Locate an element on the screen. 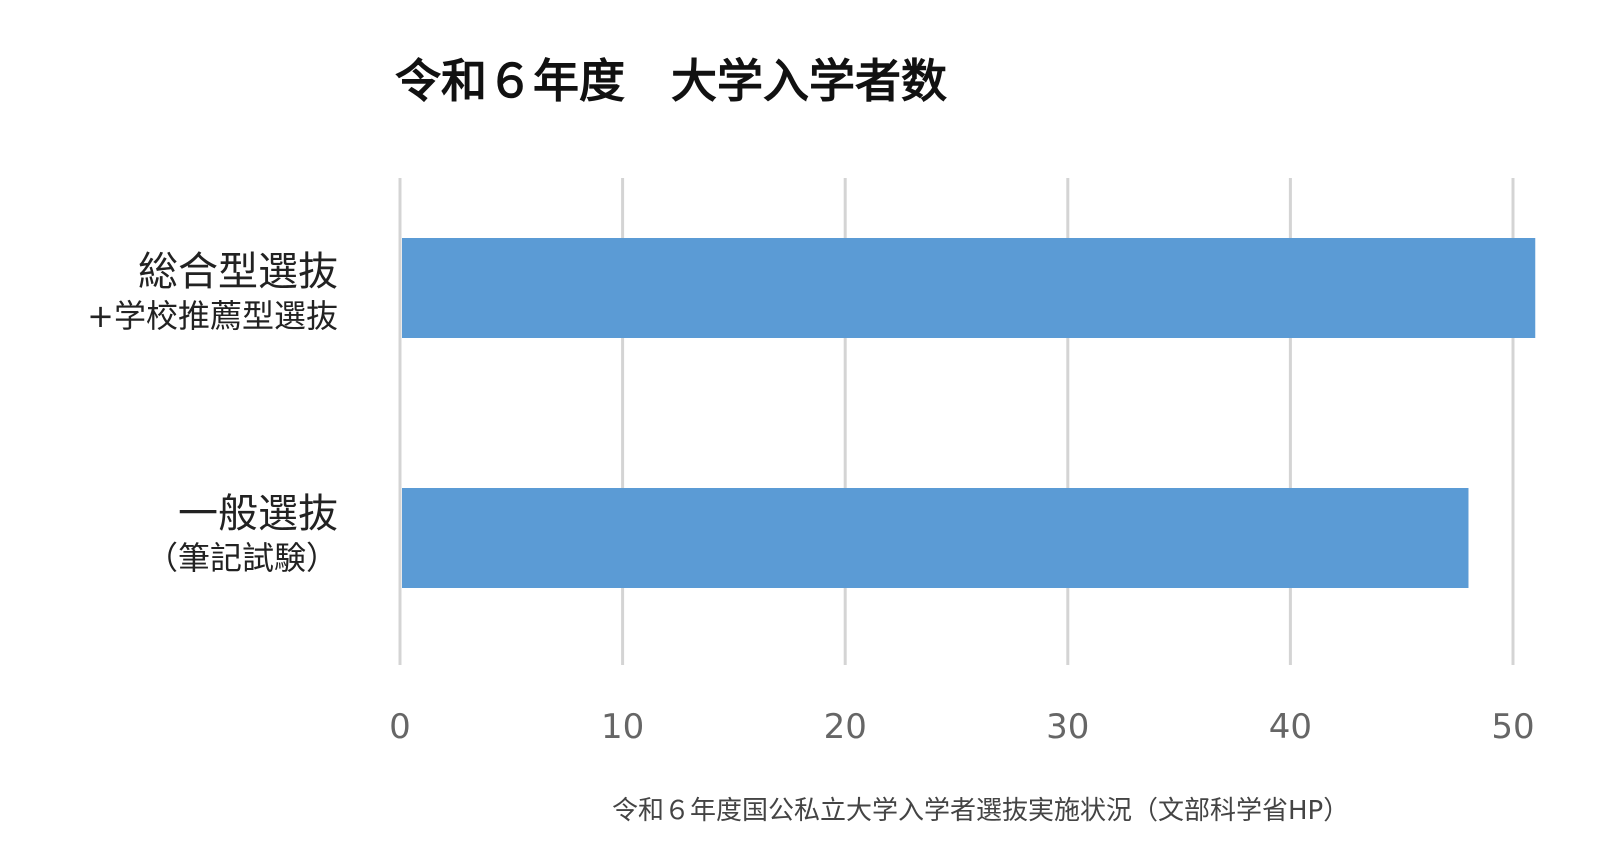 This screenshot has height=849, width=1598. category-label-0-line2: +学校推薦型選抜 is located at coordinates (212, 316).